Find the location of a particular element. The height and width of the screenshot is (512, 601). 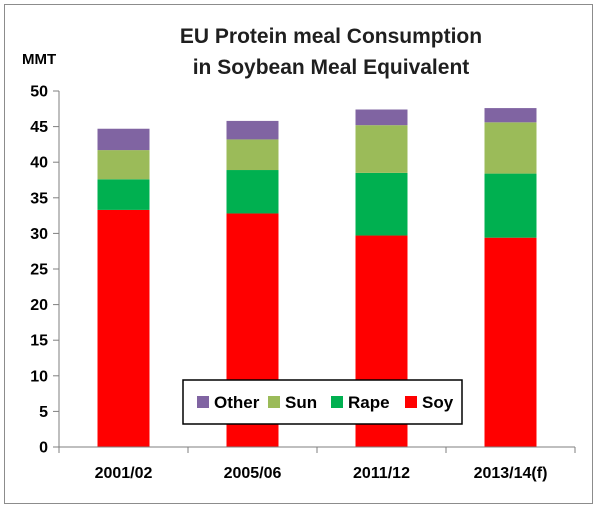

category-labels: 2001/02 2005/06 2011/12 2013/14(f) is located at coordinates (321, 473).